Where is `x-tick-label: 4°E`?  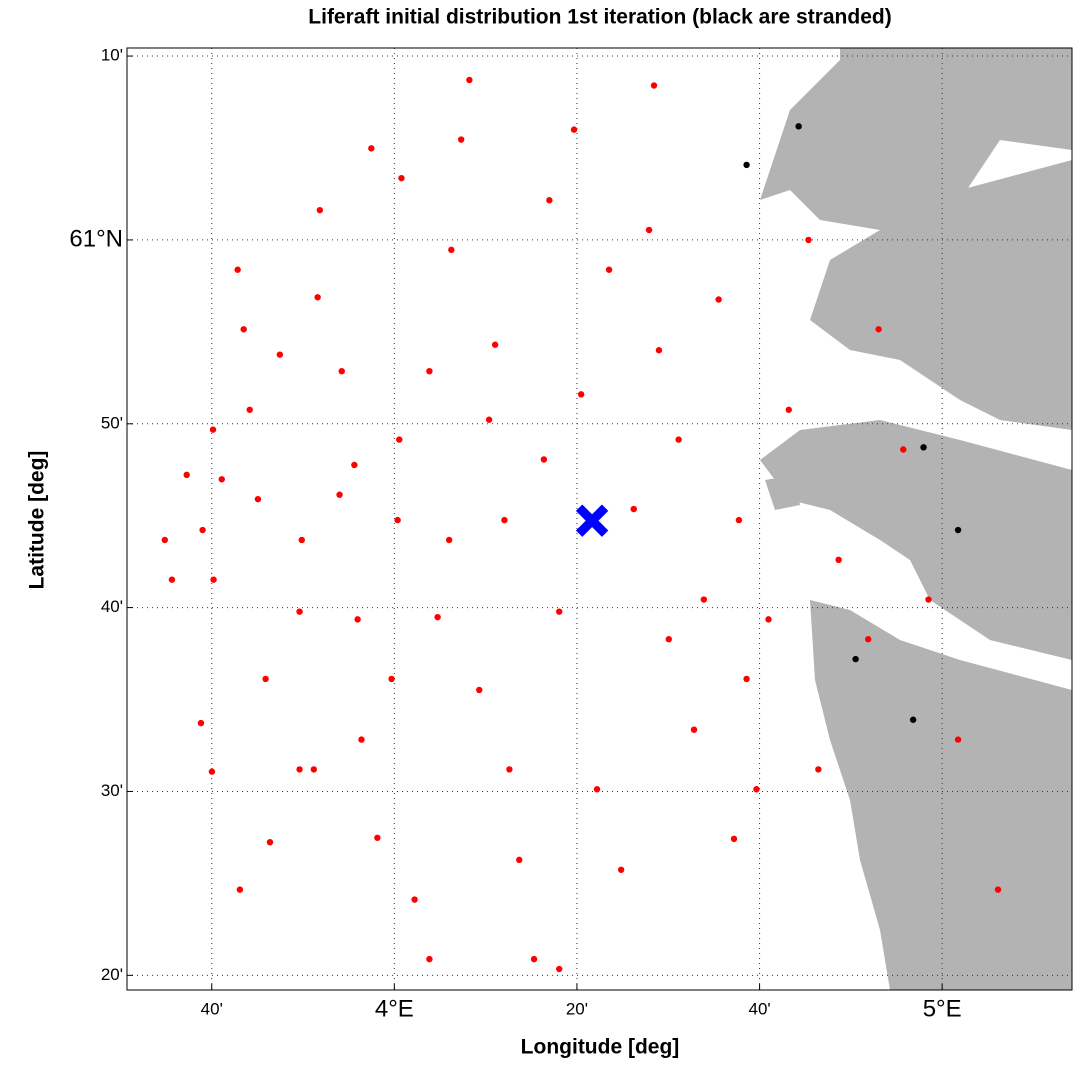
x-tick-label: 4°E is located at coordinates (394, 1008).